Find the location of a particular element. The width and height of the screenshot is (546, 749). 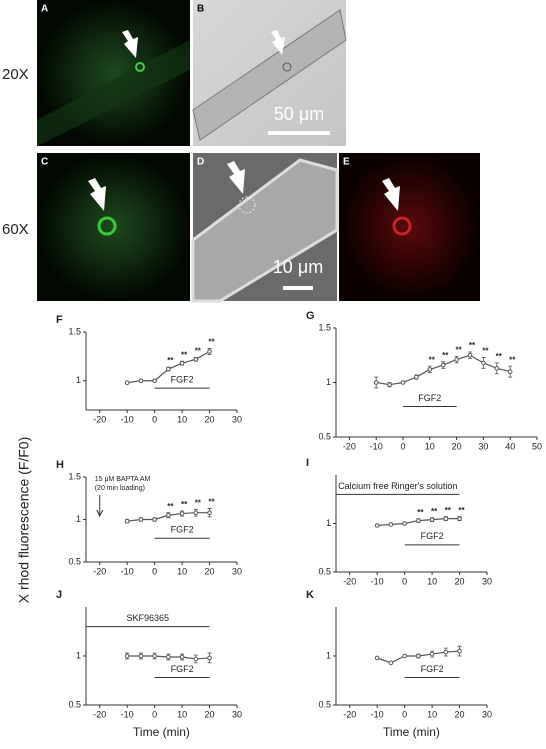

panel-label: B is located at coordinates (200, 9).